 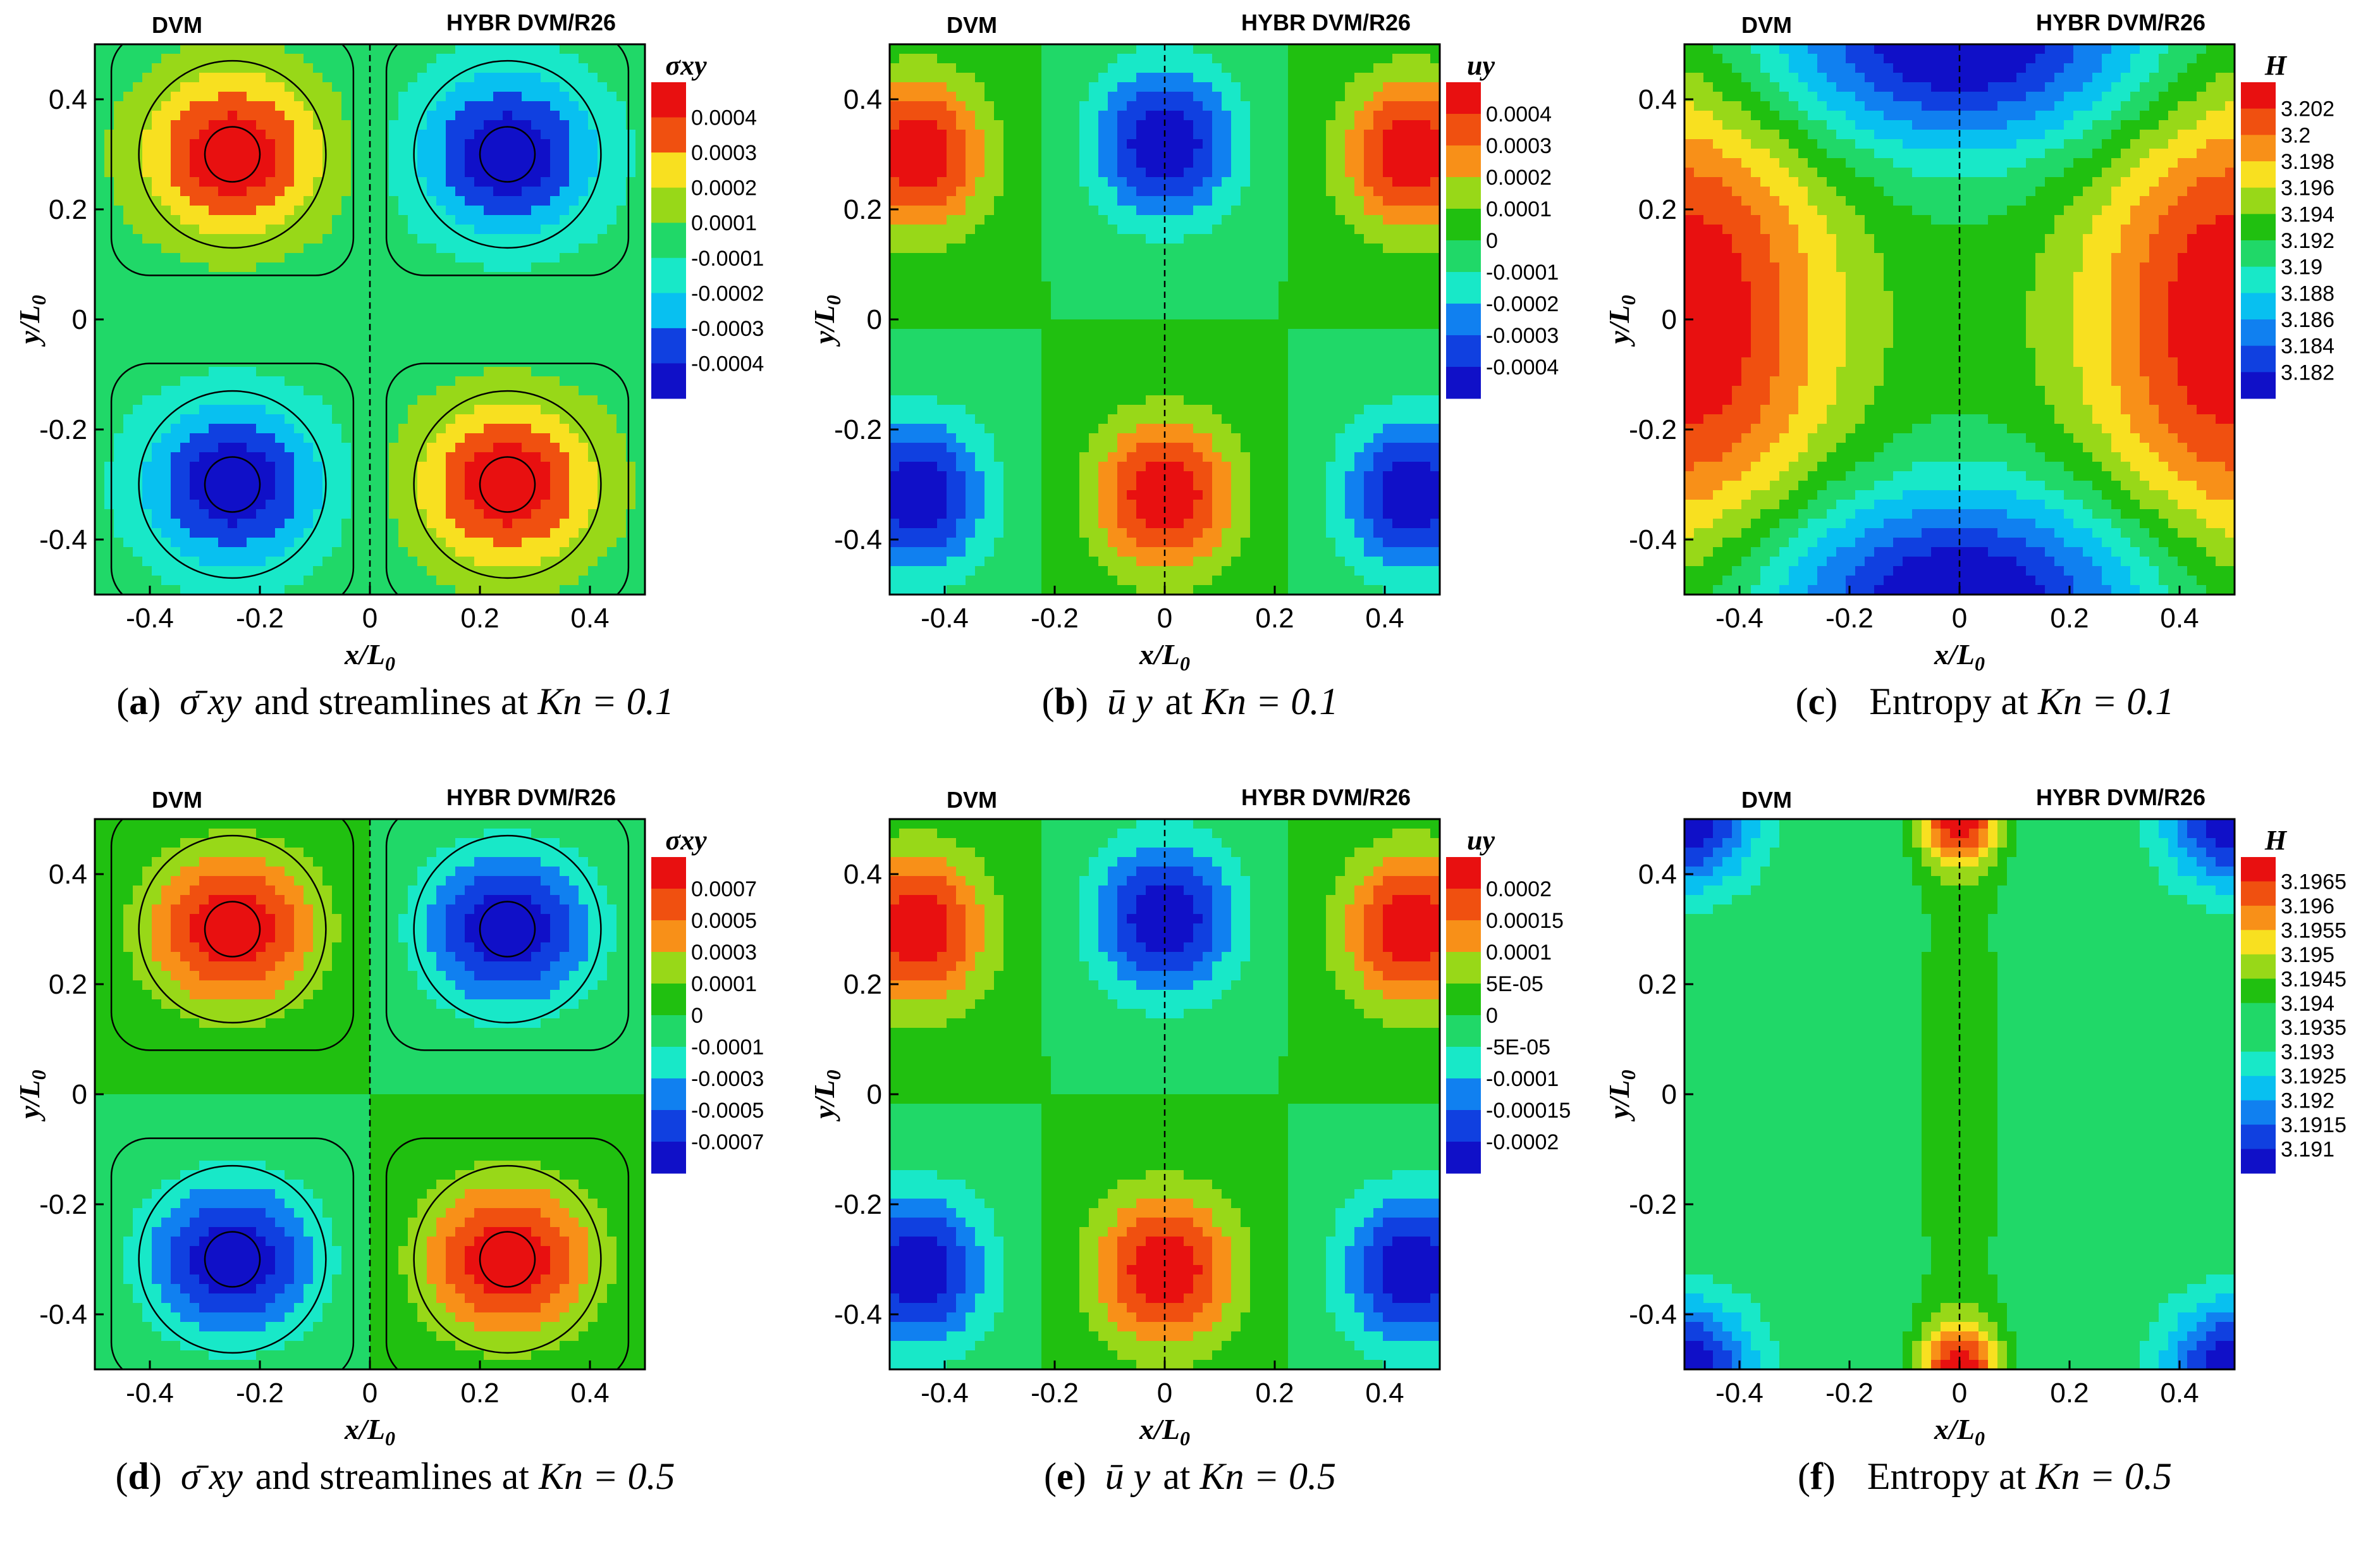 What do you see at coordinates (2307, 109) in the screenshot?
I see `colorbar-label: 3.202` at bounding box center [2307, 109].